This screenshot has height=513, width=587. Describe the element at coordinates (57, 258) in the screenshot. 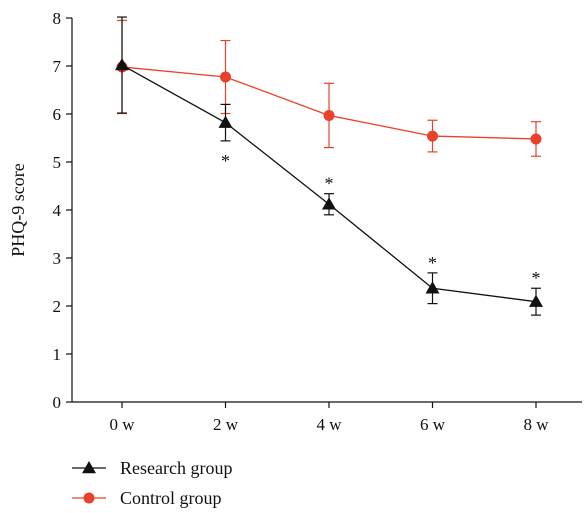

I see `y-tick-label: 3` at that location.